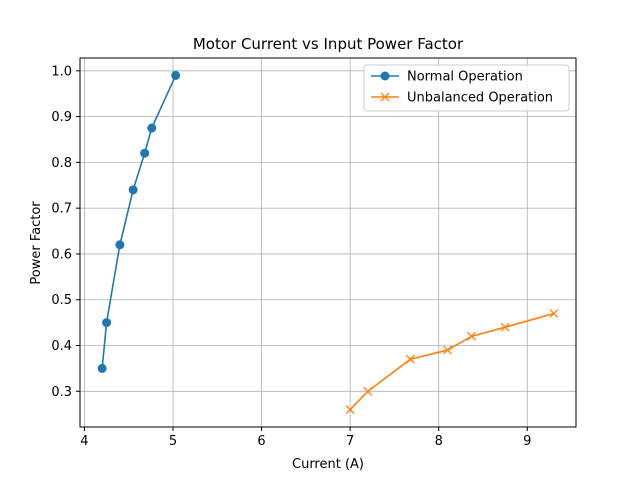  I want to click on series-line-normal, so click(139, 222).